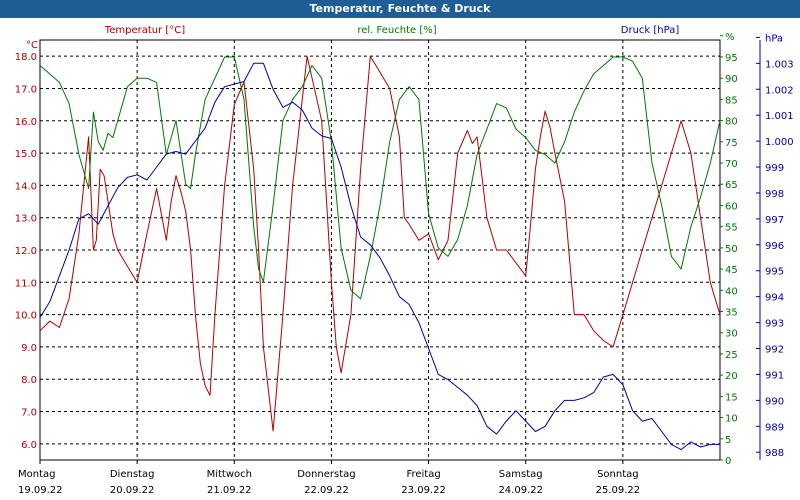  Describe the element at coordinates (423, 490) in the screenshot. I see `x-label-date-4: 23.09.22` at that location.